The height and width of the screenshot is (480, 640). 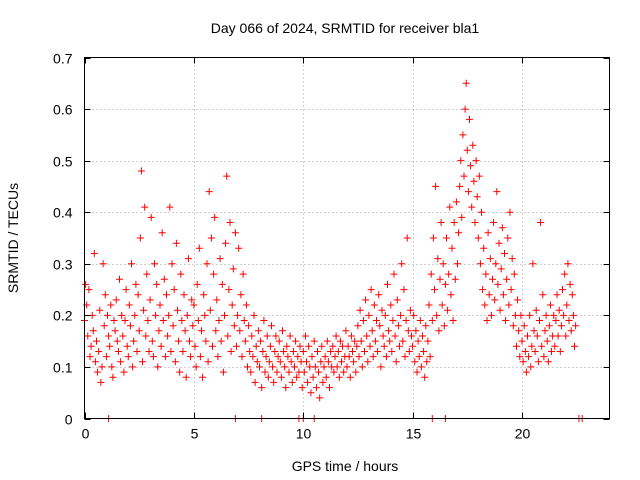 What do you see at coordinates (63, 265) in the screenshot?
I see `y-tick-label: 0.3` at bounding box center [63, 265].